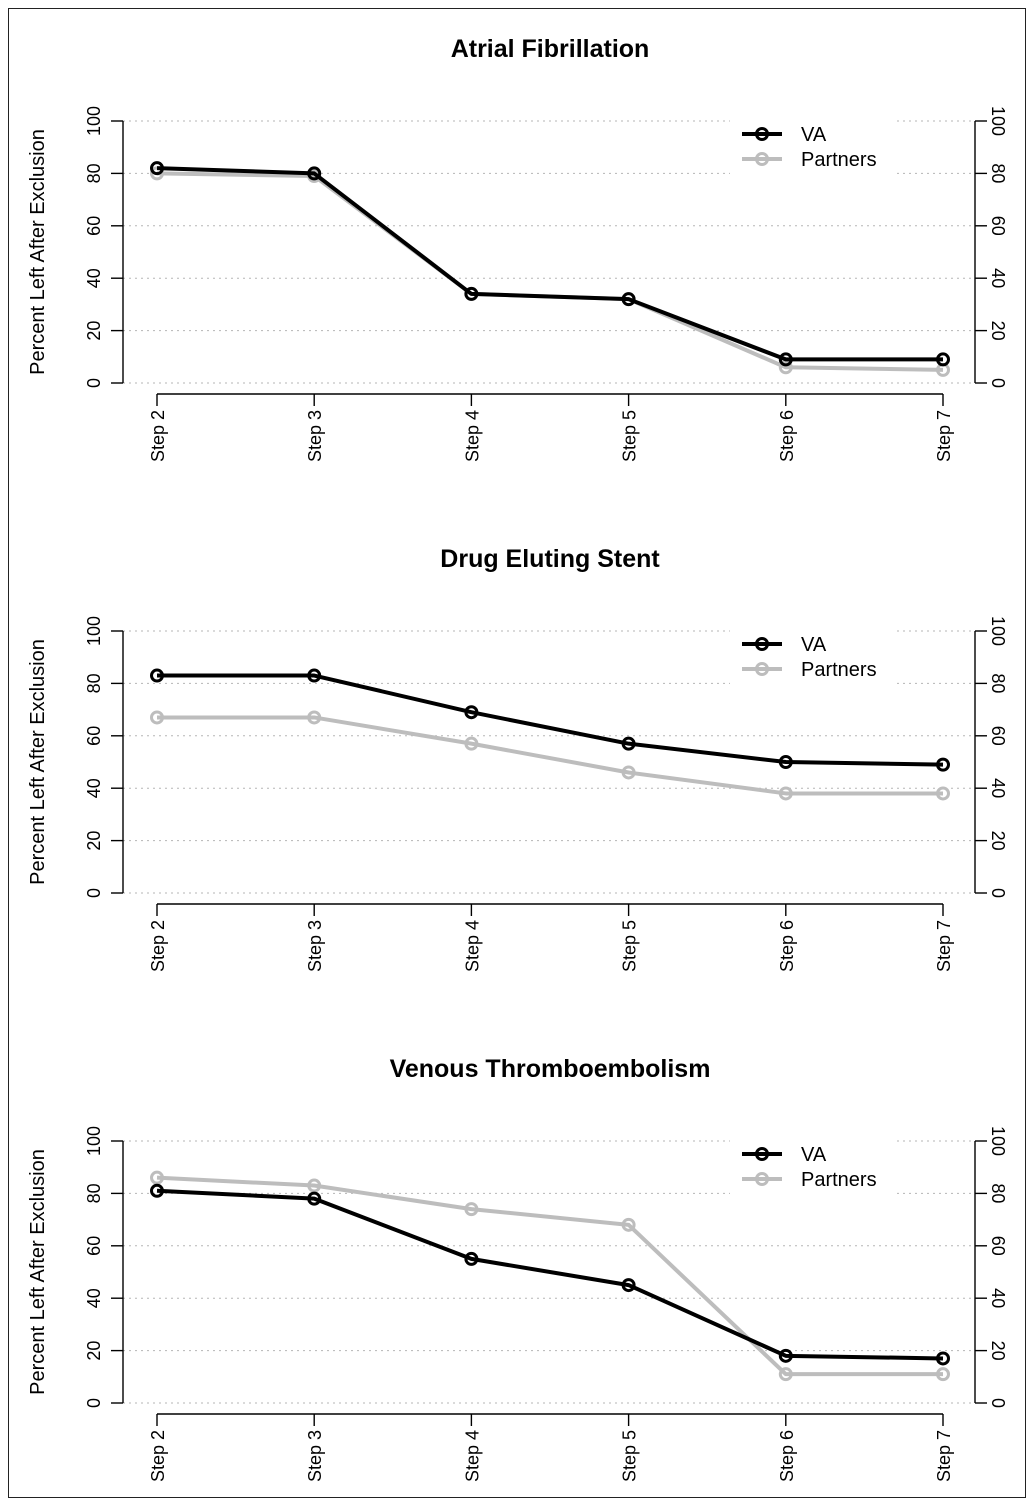 The width and height of the screenshot is (1036, 1506). What do you see at coordinates (550, 1069) in the screenshot?
I see `chart-title: Venous Thromboembolism` at bounding box center [550, 1069].